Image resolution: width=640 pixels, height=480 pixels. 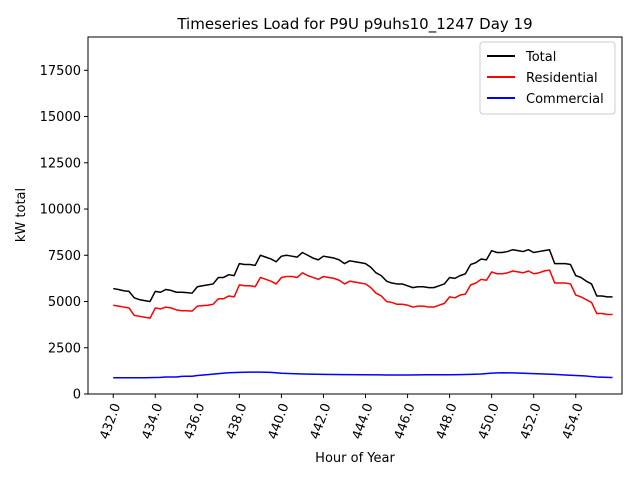 I want to click on y-axis-label: kW total, so click(x=21, y=215).